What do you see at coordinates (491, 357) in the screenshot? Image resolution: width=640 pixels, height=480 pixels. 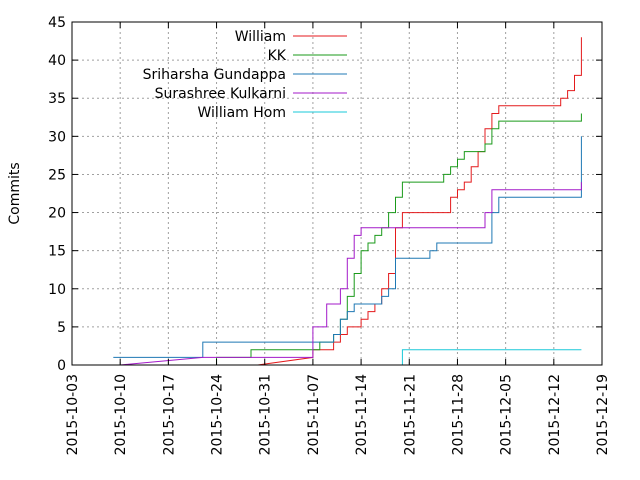 I see `series-line` at bounding box center [491, 357].